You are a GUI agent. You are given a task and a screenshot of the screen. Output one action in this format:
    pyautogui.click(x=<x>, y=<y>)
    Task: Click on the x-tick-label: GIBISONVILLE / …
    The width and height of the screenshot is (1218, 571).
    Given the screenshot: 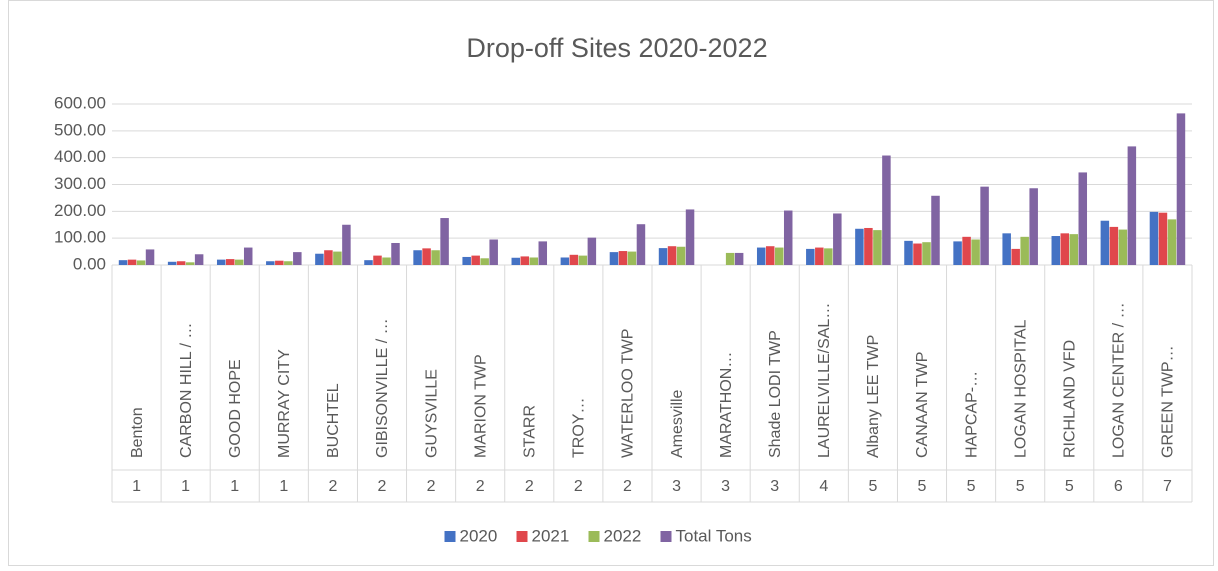 What is the action you would take?
    pyautogui.click(x=382, y=388)
    